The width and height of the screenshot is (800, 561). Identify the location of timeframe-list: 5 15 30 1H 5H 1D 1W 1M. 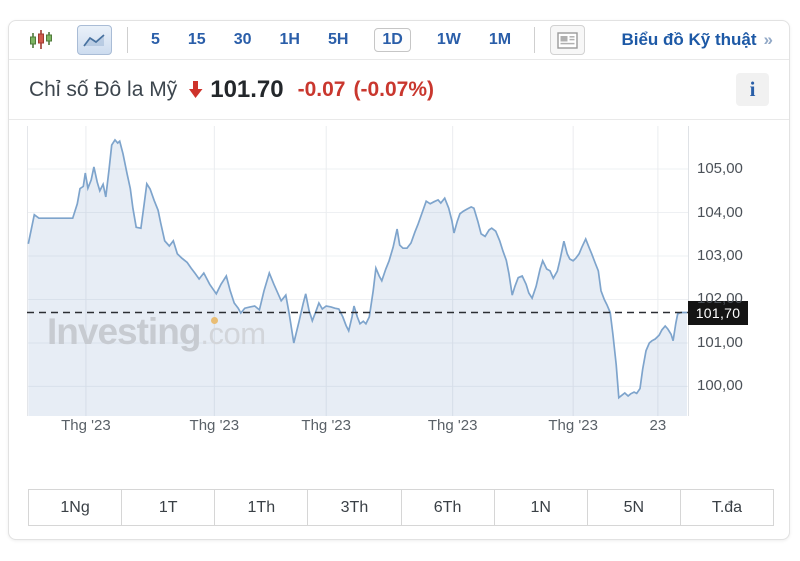
(331, 40).